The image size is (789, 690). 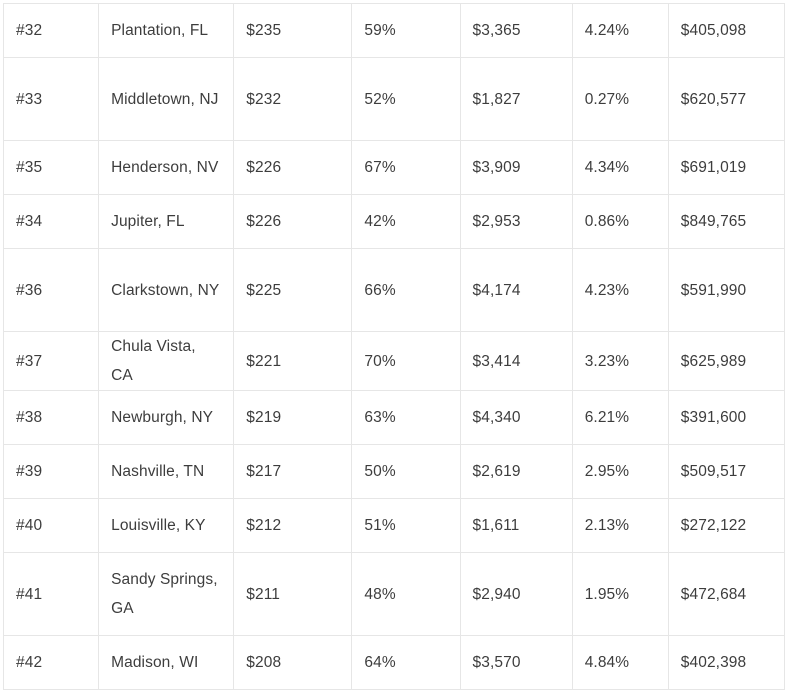 I want to click on percent-cell: 70%, so click(x=406, y=361).